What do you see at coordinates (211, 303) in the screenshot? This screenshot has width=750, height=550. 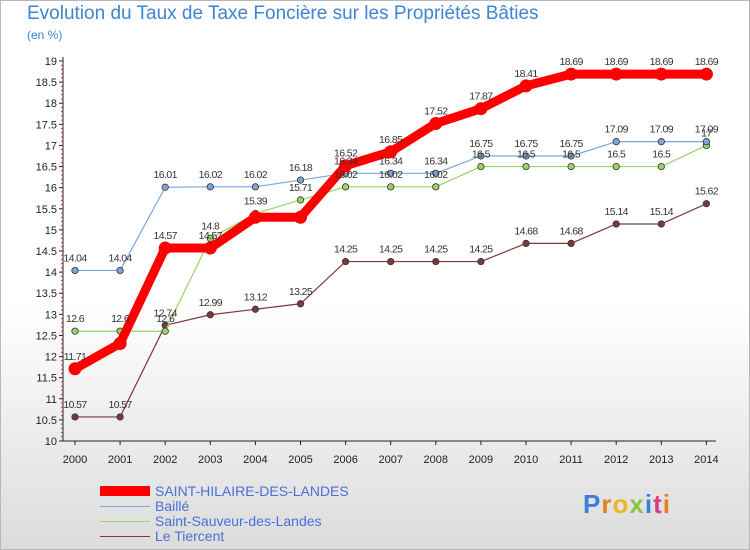 I see `data-label: 12.99` at bounding box center [211, 303].